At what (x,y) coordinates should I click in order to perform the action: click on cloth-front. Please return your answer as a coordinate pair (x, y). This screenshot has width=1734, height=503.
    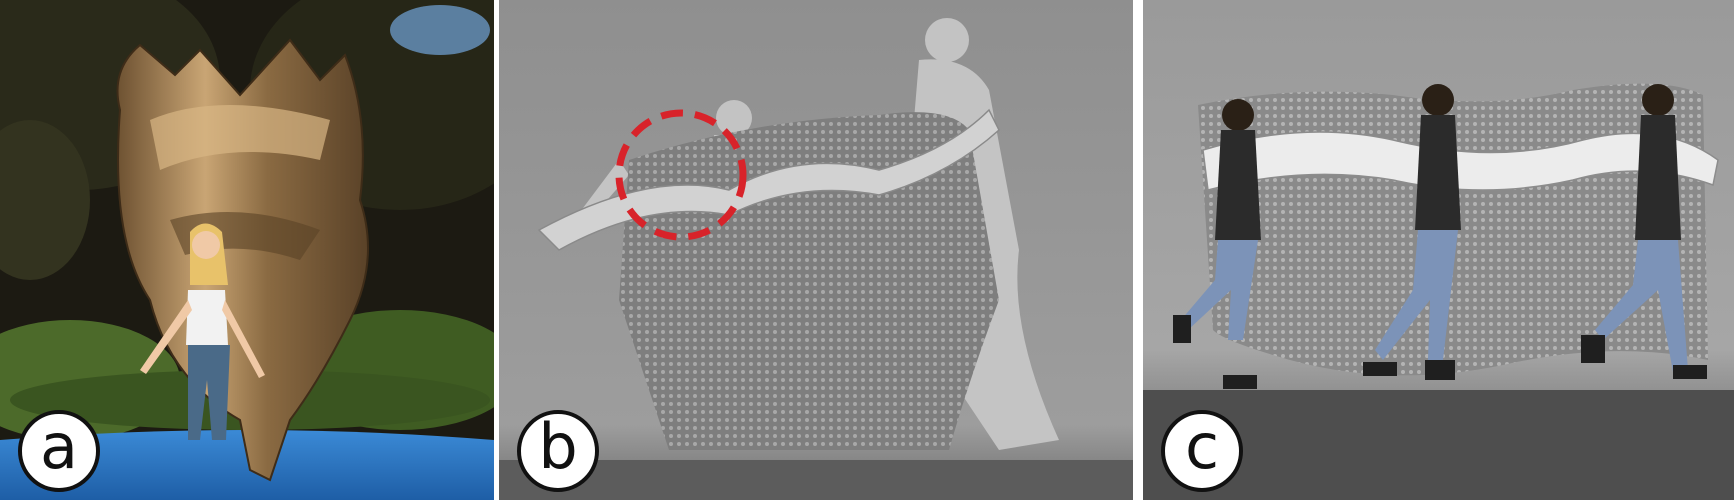
    Looking at the image, I should click on (768, 179).